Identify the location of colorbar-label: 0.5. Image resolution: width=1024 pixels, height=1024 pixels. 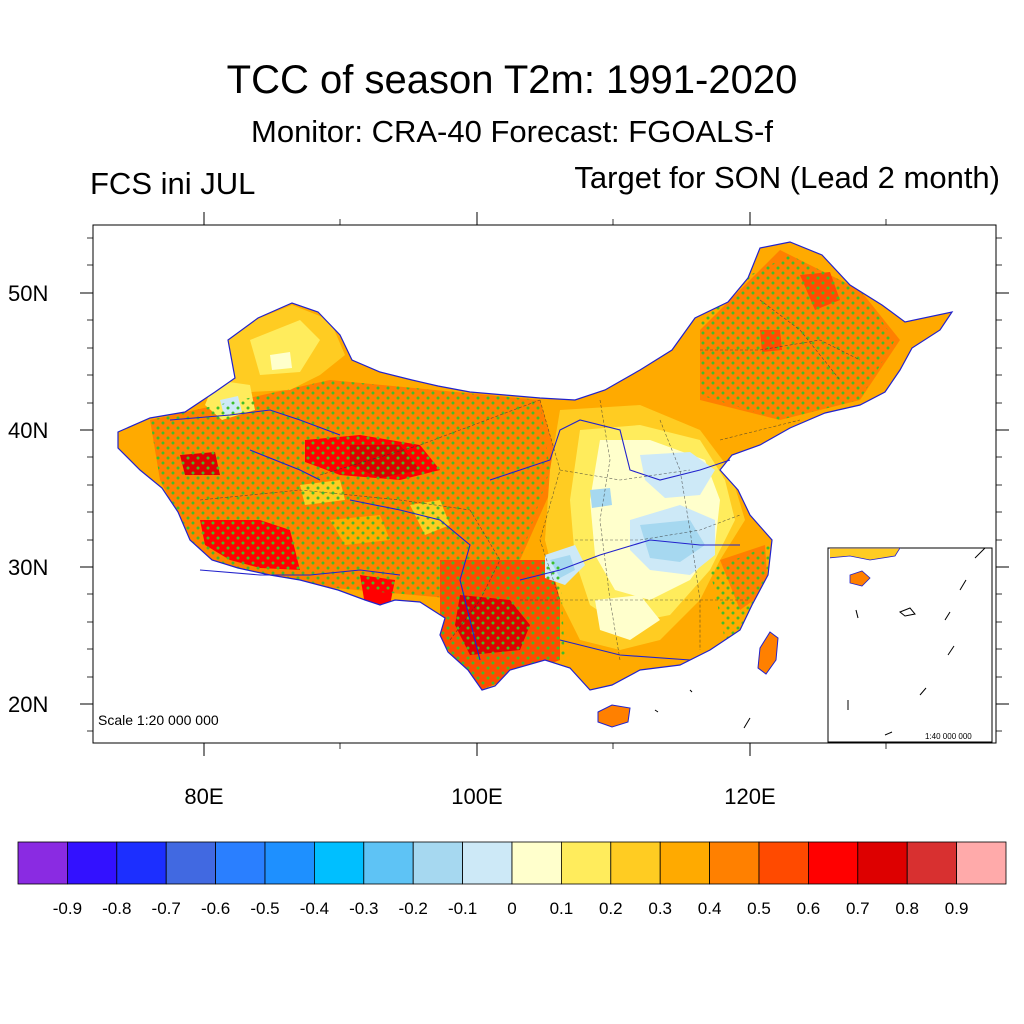
(759, 908).